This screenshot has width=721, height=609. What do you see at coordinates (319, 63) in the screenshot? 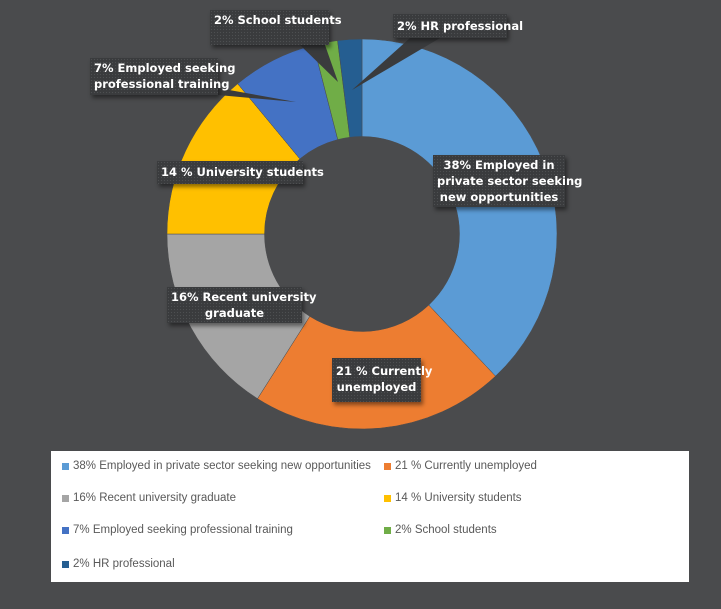
I see `pointer-school-students` at bounding box center [319, 63].